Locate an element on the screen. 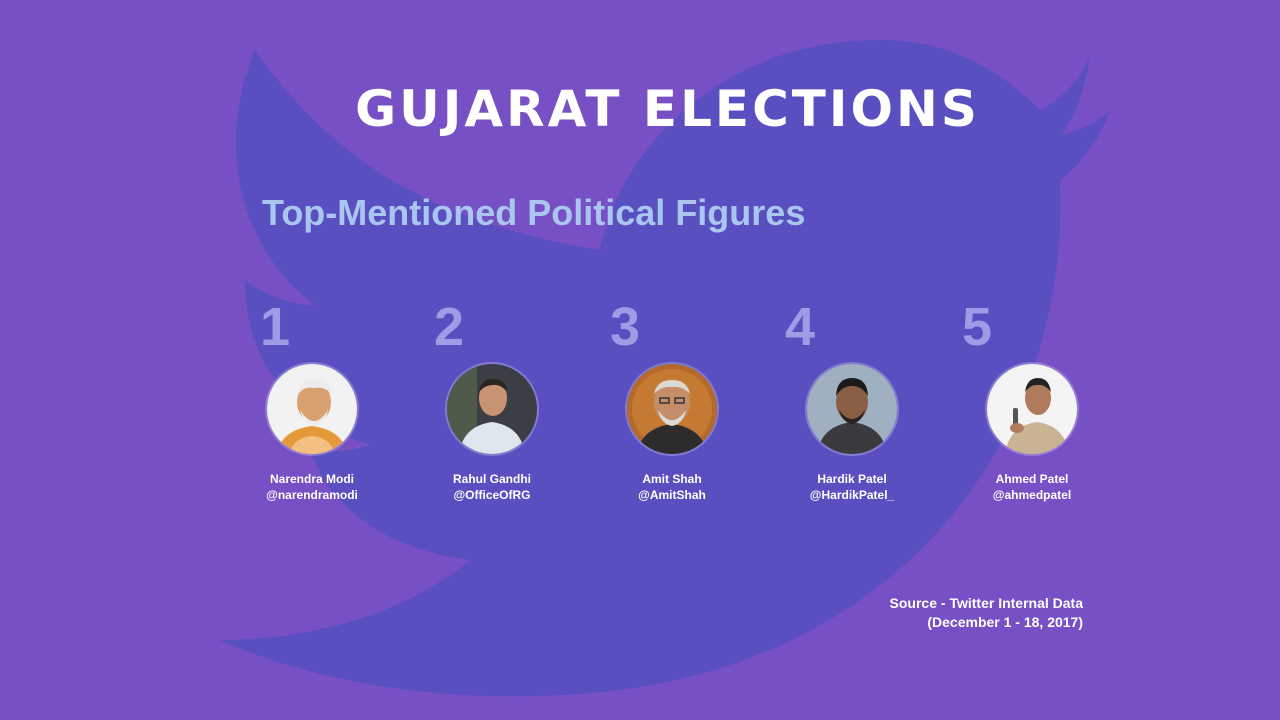 This screenshot has height=720, width=1280. person-handle: @narendramodi is located at coordinates (312, 495).